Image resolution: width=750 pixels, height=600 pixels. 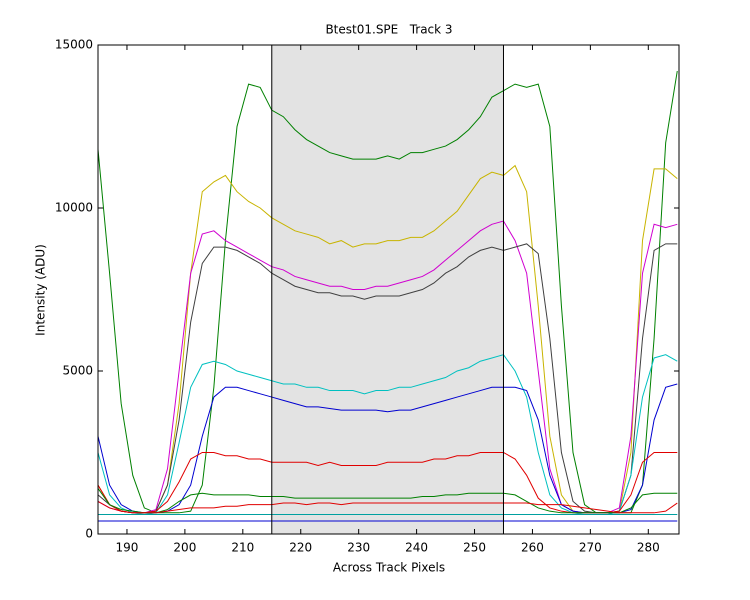 I want to click on y-tick-label: 15000, so click(x=74, y=45).